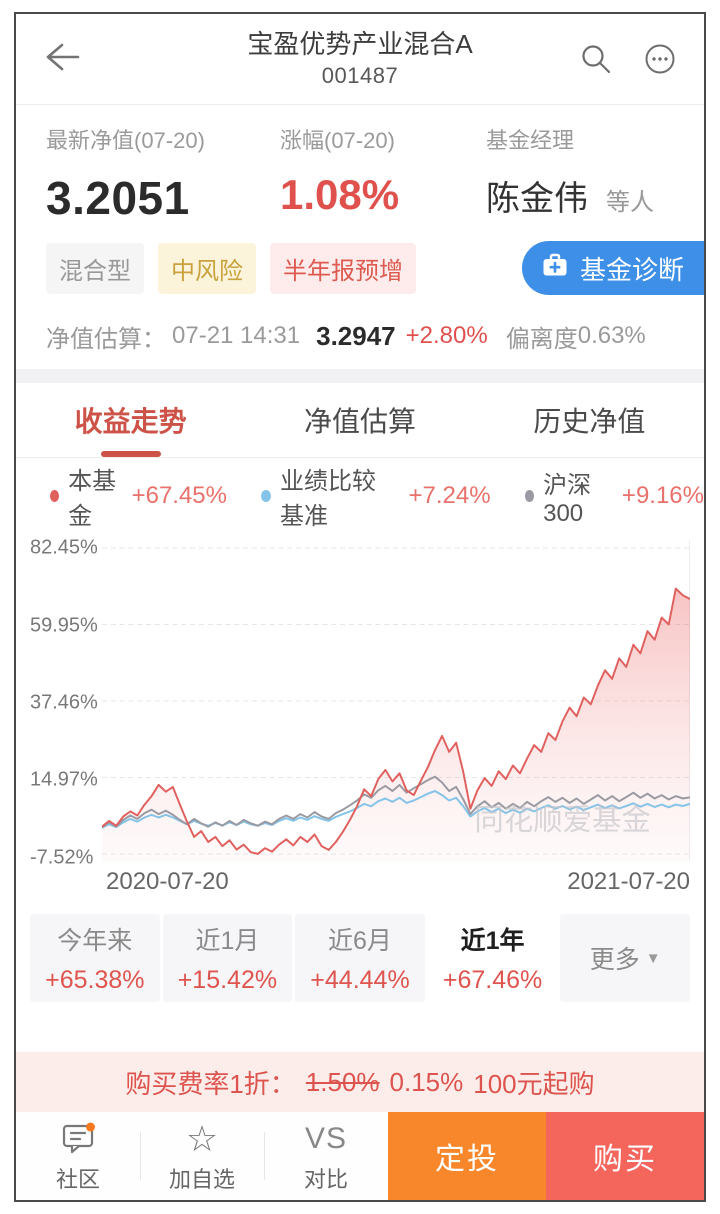 Image resolution: width=720 pixels, height=1214 pixels. I want to click on period-return-value: +65.38%, so click(95, 980).